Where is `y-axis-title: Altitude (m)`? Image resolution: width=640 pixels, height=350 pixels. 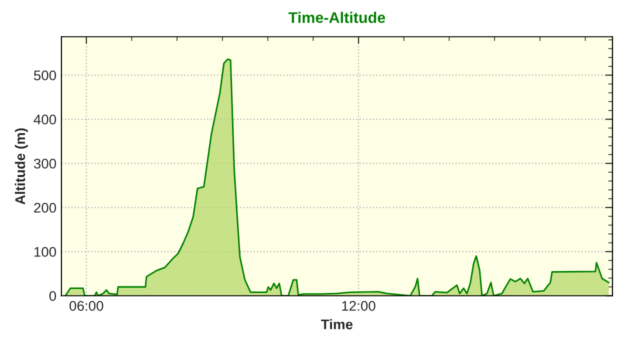 y-axis-title: Altitude (m) is located at coordinates (21, 166).